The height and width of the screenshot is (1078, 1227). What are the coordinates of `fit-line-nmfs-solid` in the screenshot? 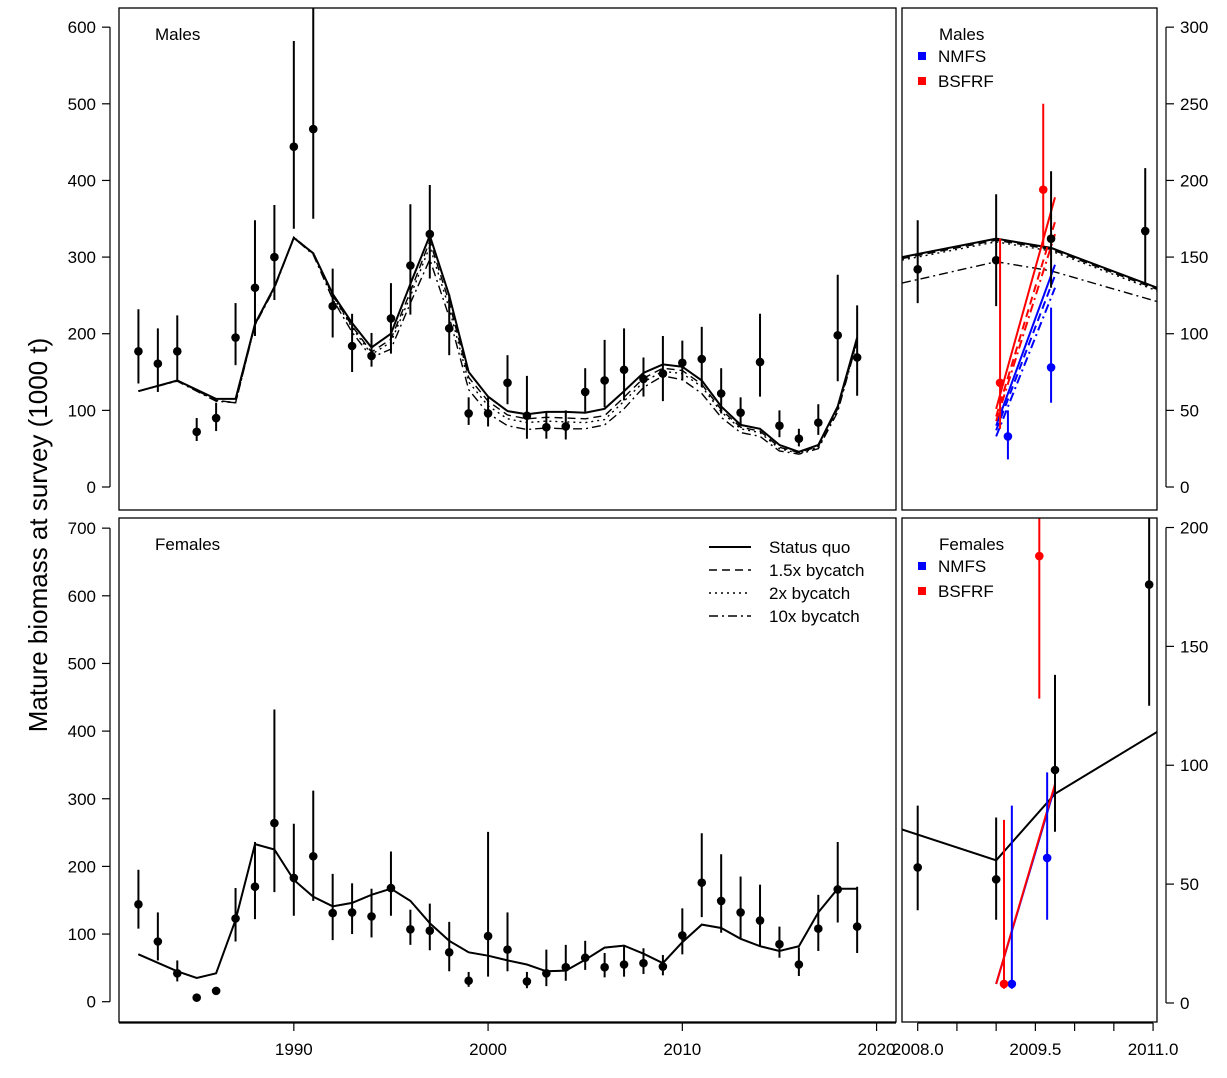 It's located at (1025, 345).